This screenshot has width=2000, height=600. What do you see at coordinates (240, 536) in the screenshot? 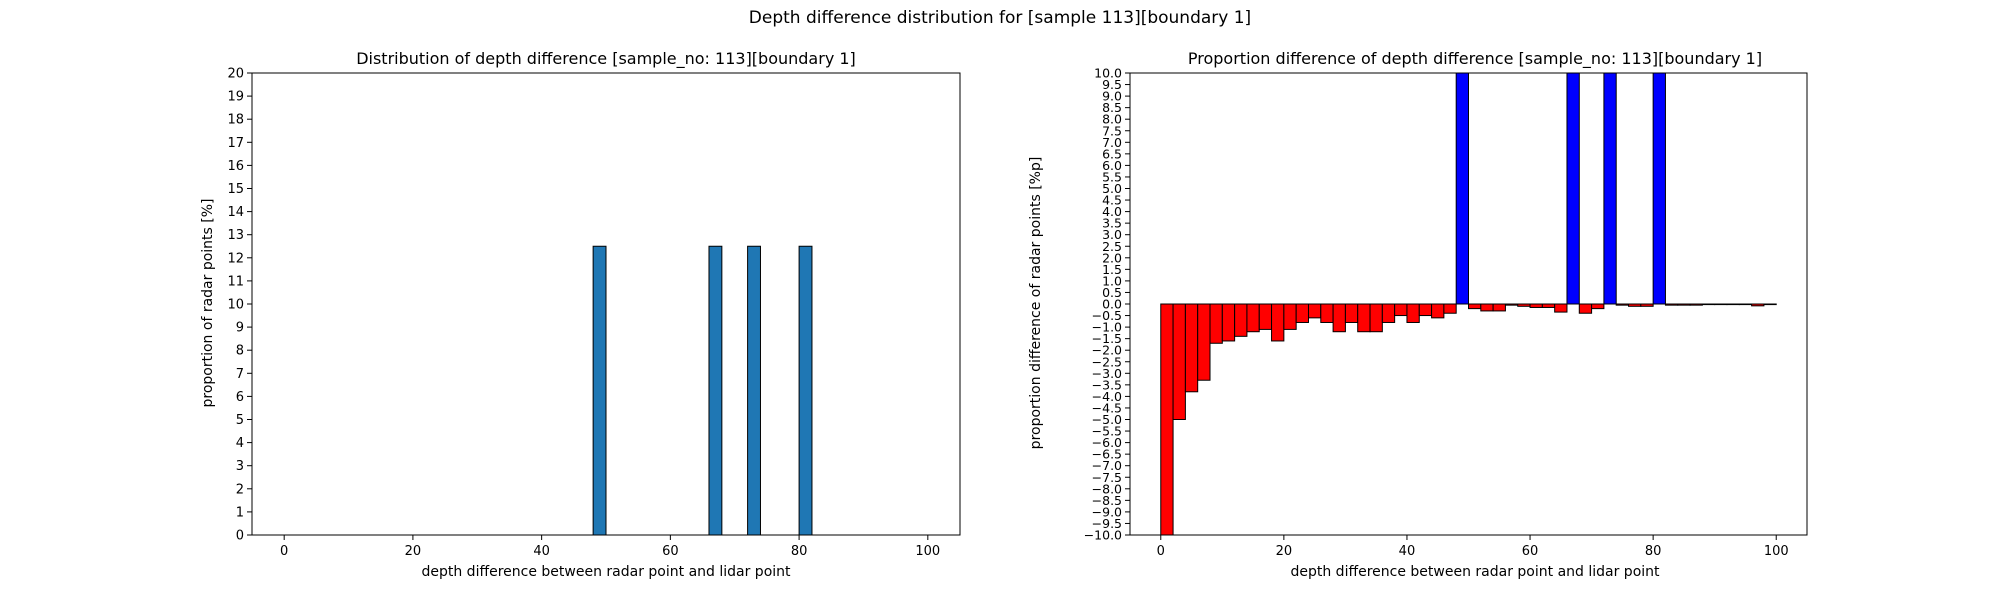
I see `chart-left-ytick-label: 0` at bounding box center [240, 536].